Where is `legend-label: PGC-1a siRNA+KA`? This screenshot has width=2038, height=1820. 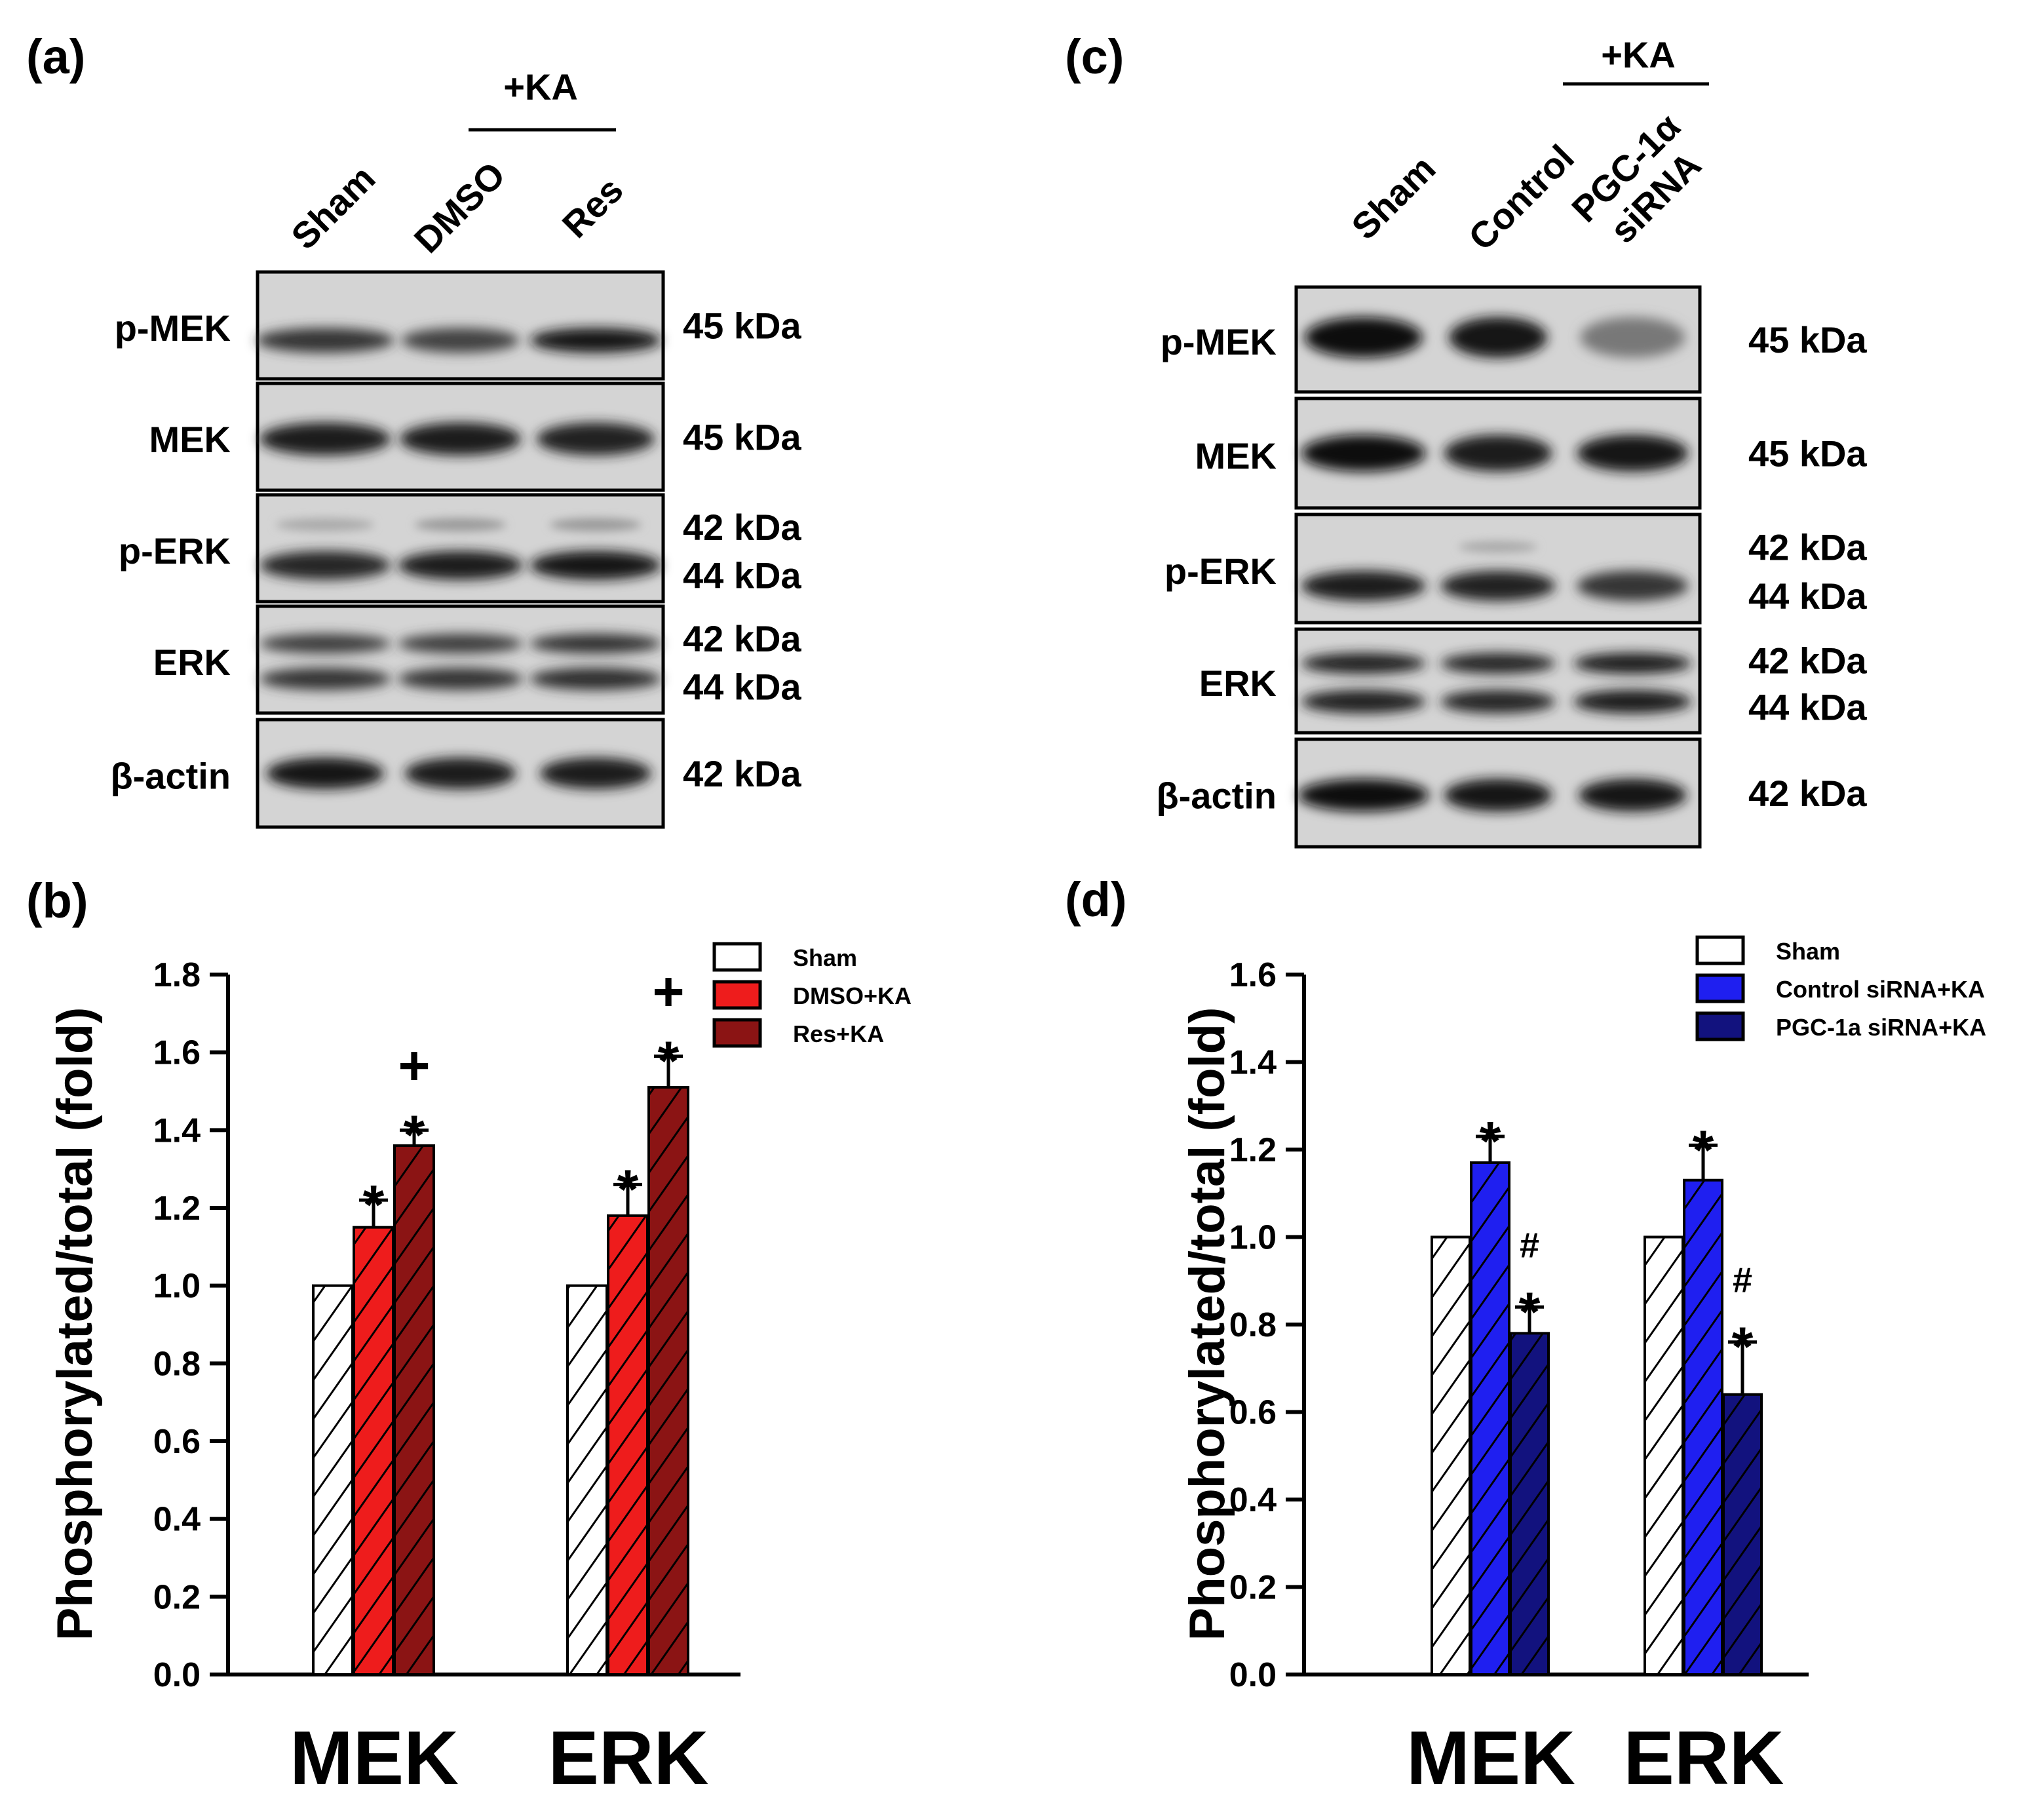 legend-label: PGC-1a siRNA+KA is located at coordinates (1881, 1027).